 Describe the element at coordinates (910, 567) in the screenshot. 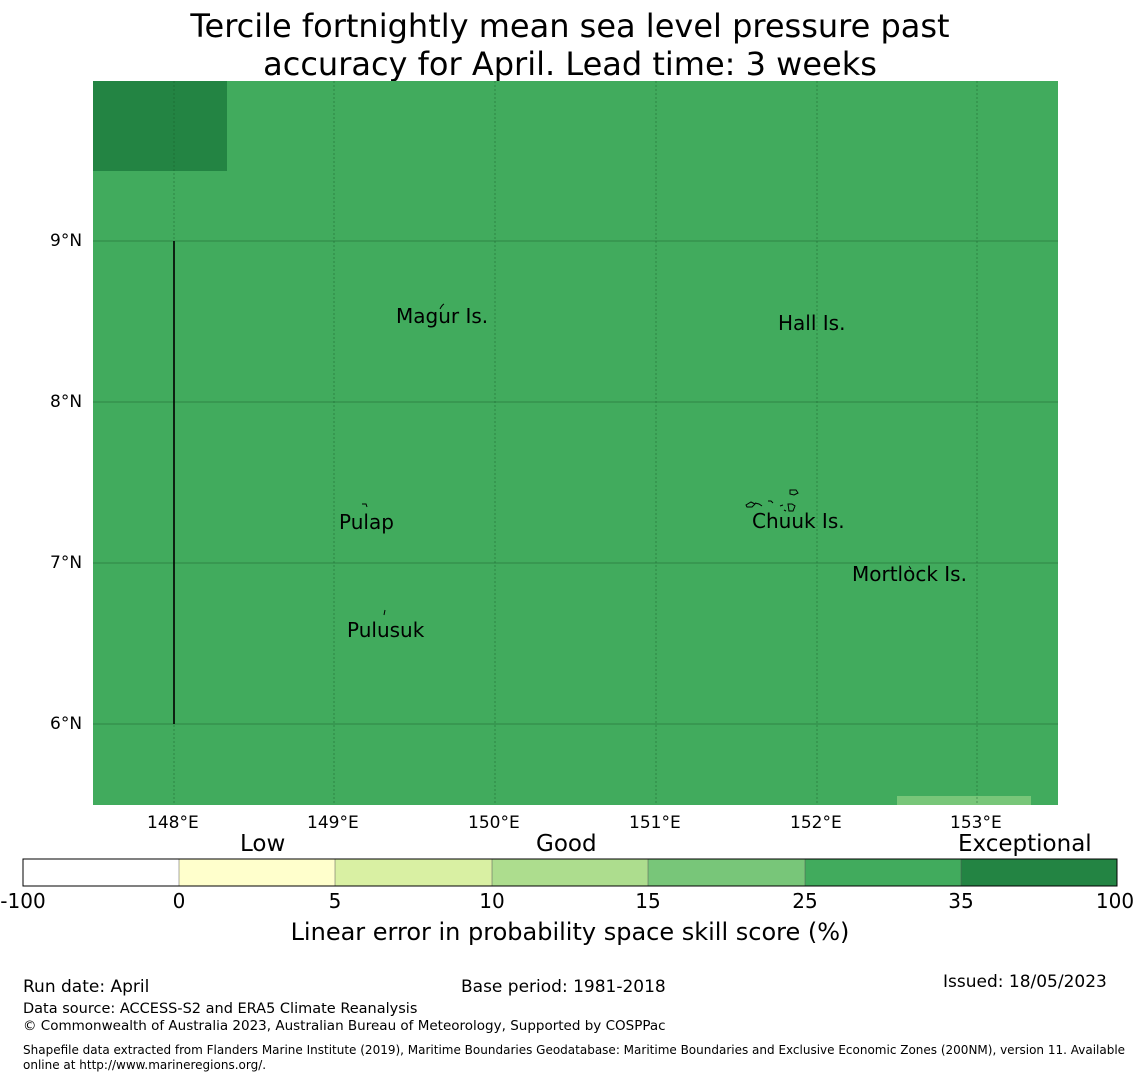

I see `mortlock-island-shape` at that location.